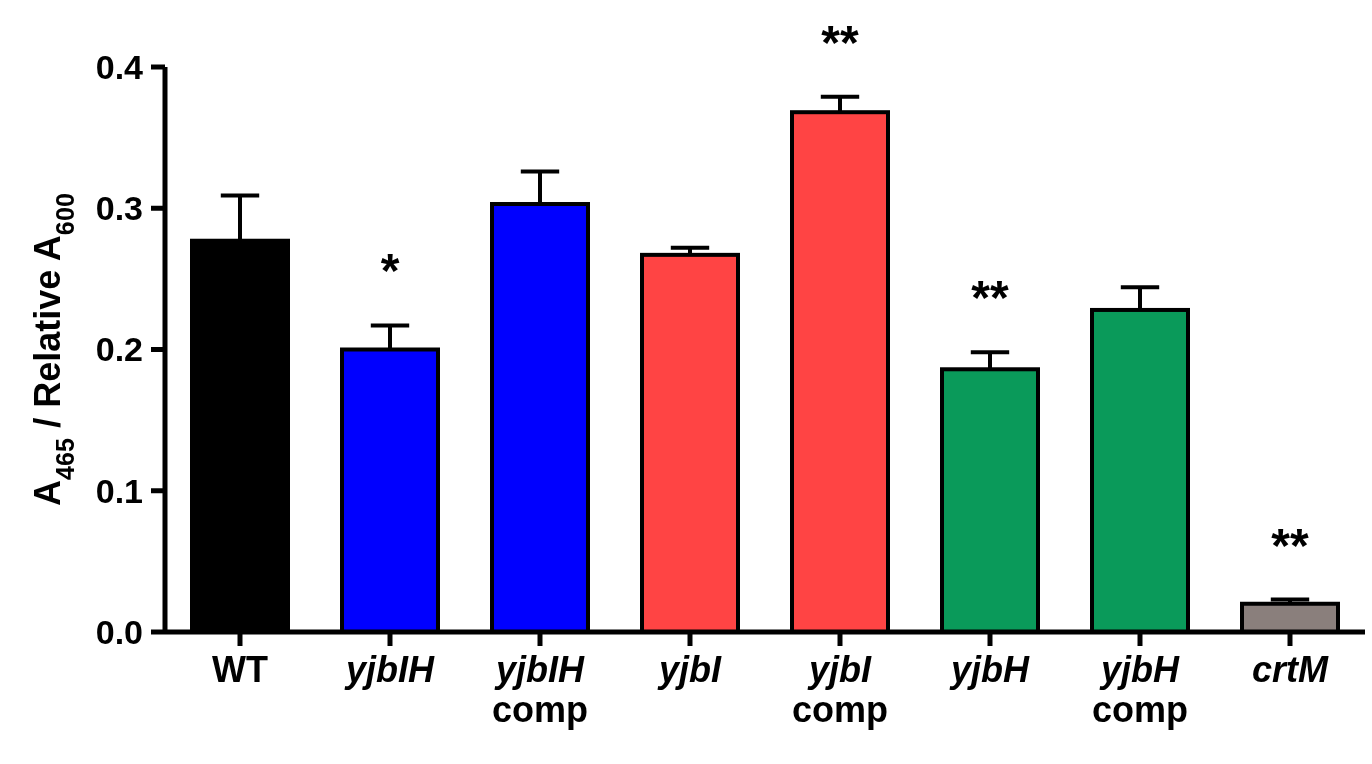 This screenshot has height=764, width=1372. I want to click on x-tick-label: yjbH, so click(989, 669).